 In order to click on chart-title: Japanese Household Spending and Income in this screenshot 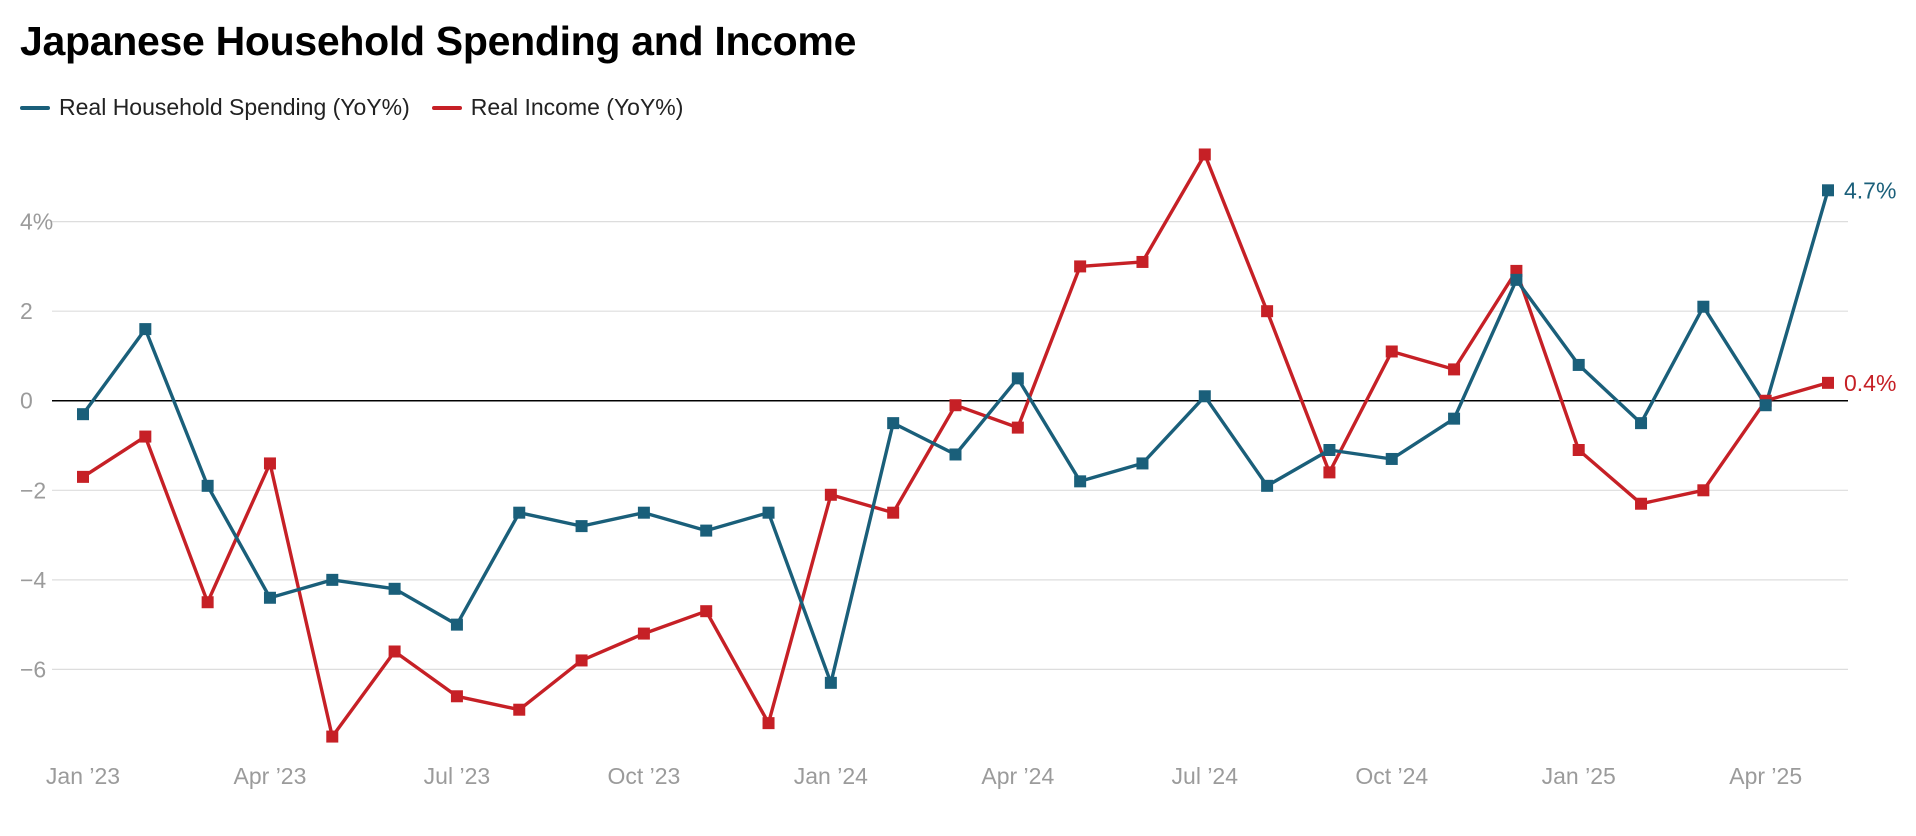, I will do `click(438, 41)`.